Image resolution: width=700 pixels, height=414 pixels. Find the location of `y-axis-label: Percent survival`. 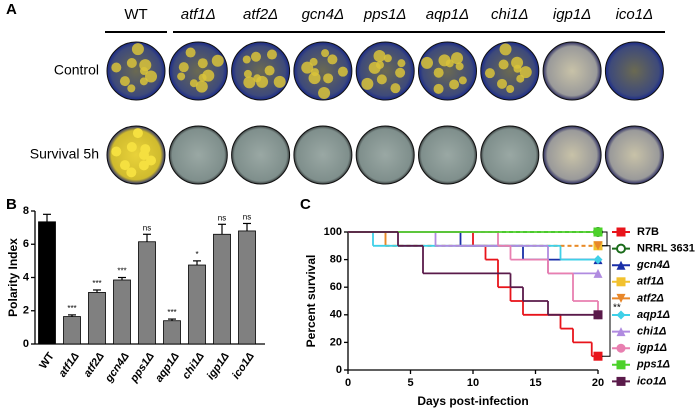

y-axis-label: Percent survival is located at coordinates (311, 301).